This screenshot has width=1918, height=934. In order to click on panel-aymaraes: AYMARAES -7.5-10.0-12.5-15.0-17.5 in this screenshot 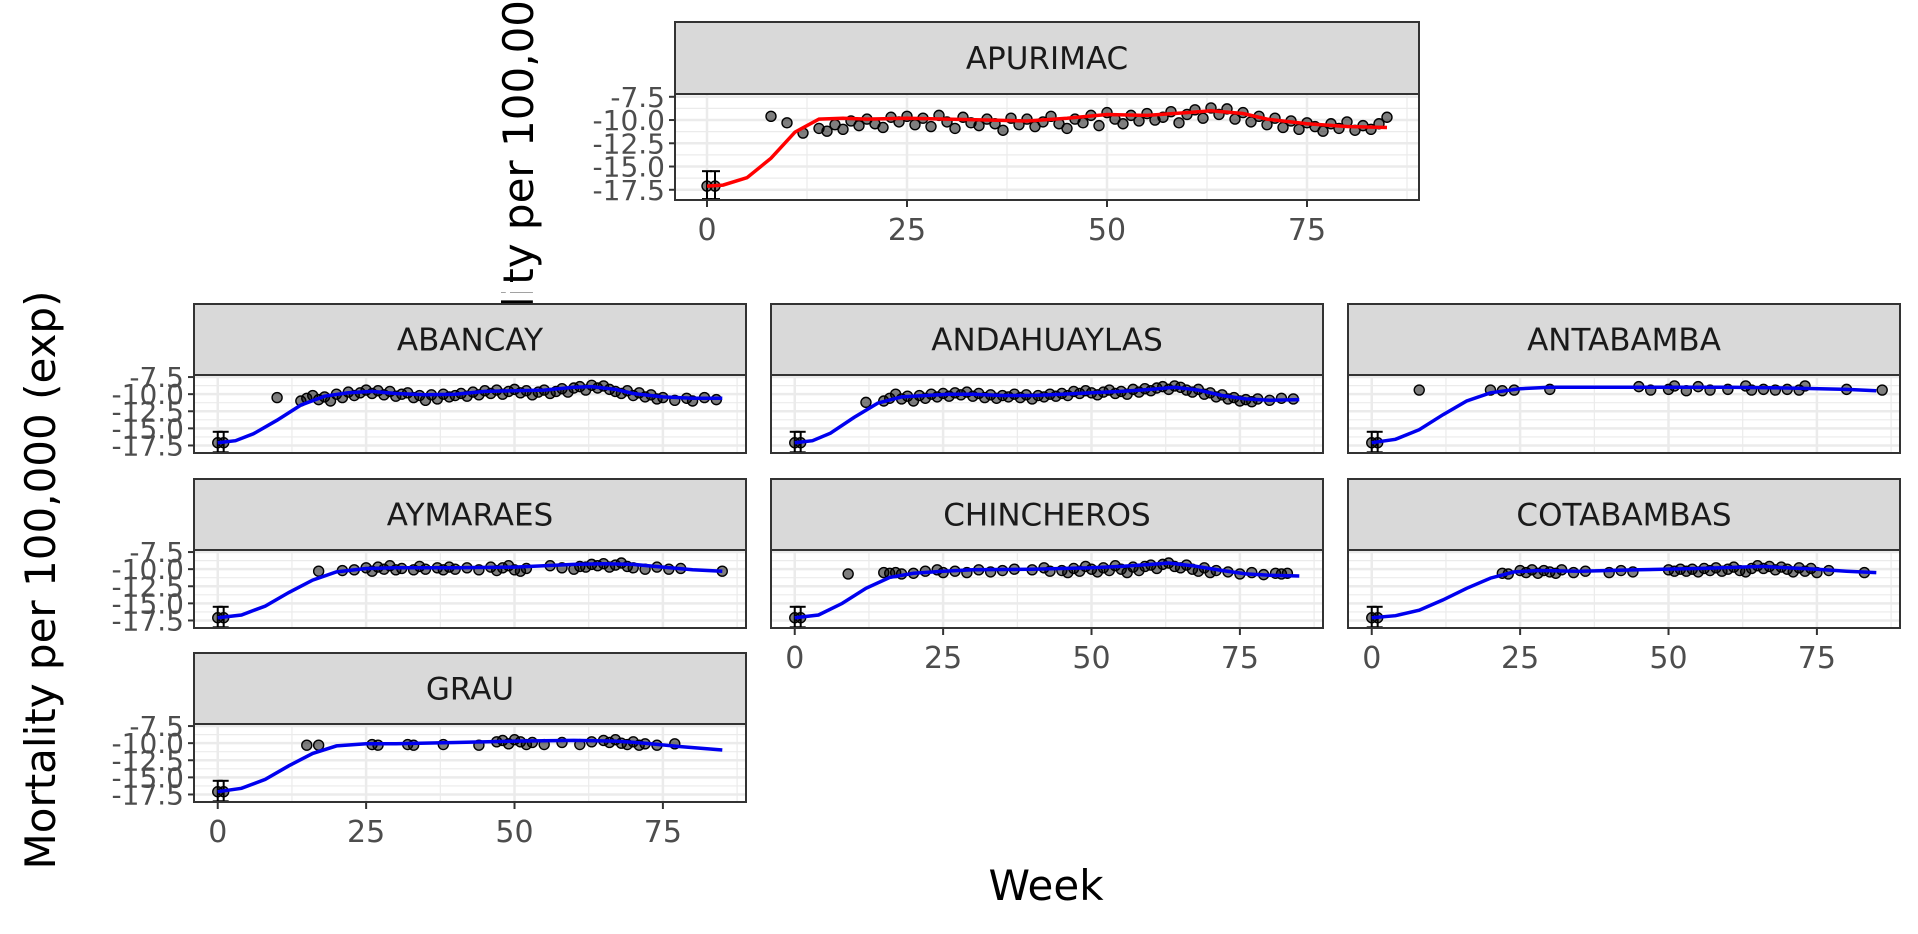, I will do `click(429, 557)`.